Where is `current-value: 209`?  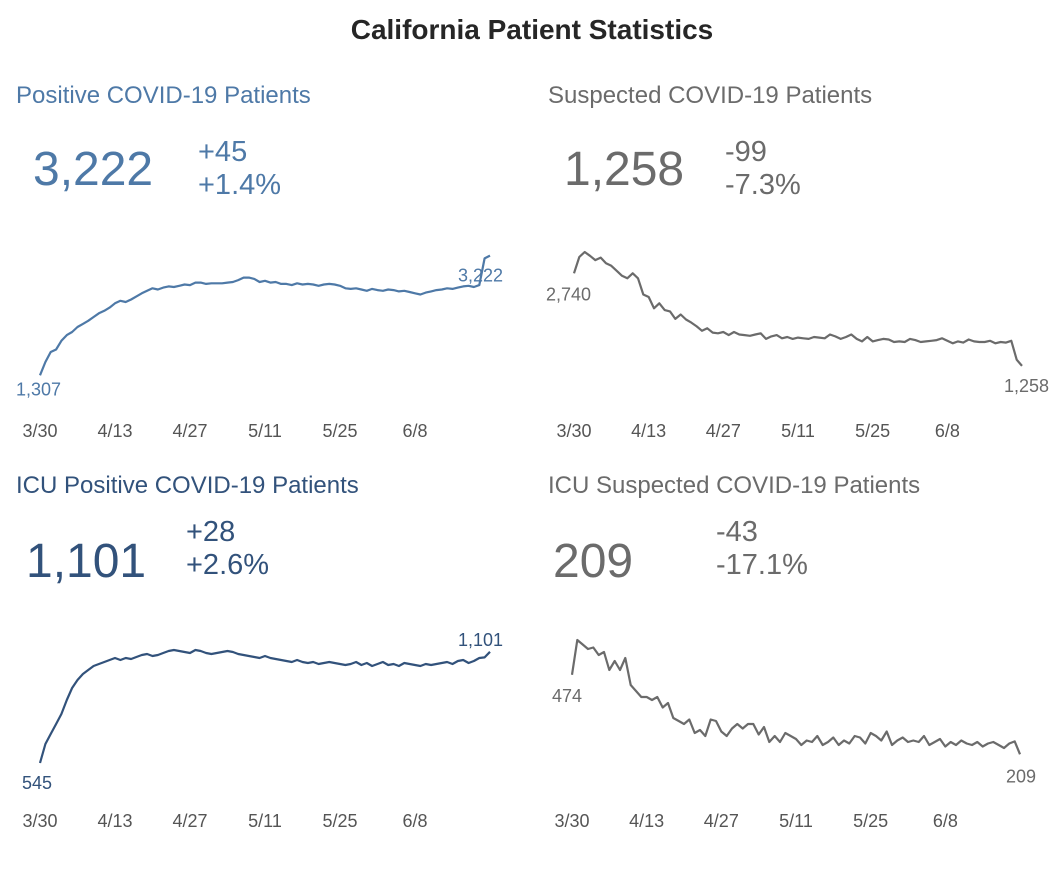
current-value: 209 is located at coordinates (593, 561).